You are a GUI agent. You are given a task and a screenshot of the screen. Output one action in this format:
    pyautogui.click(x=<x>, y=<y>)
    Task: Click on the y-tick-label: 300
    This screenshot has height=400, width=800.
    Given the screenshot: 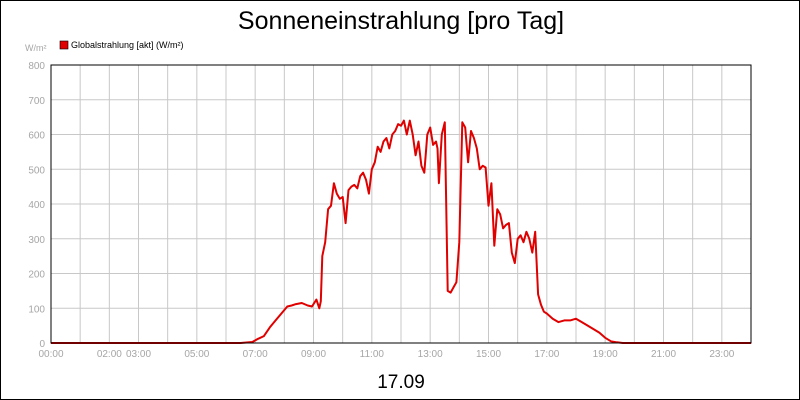 What is the action you would take?
    pyautogui.click(x=36, y=240)
    